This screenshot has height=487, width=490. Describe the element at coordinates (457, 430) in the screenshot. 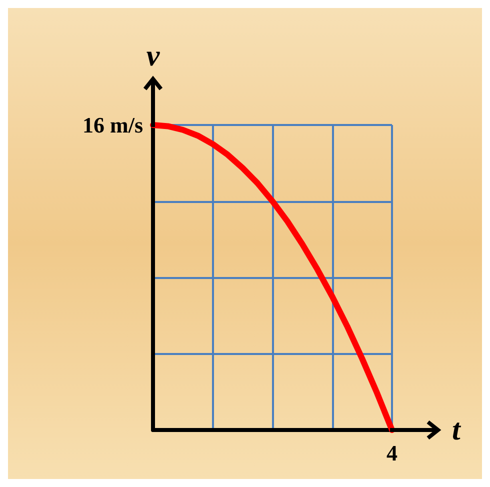

I see `x-axis-title: t` at that location.